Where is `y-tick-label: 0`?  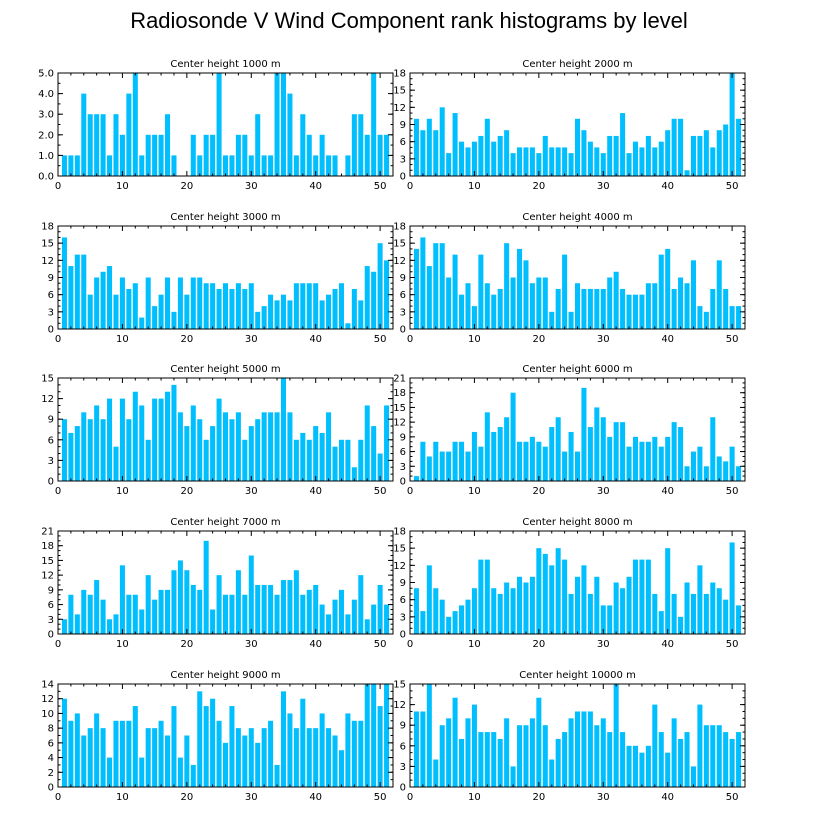 y-tick-label: 0 is located at coordinates (51, 788).